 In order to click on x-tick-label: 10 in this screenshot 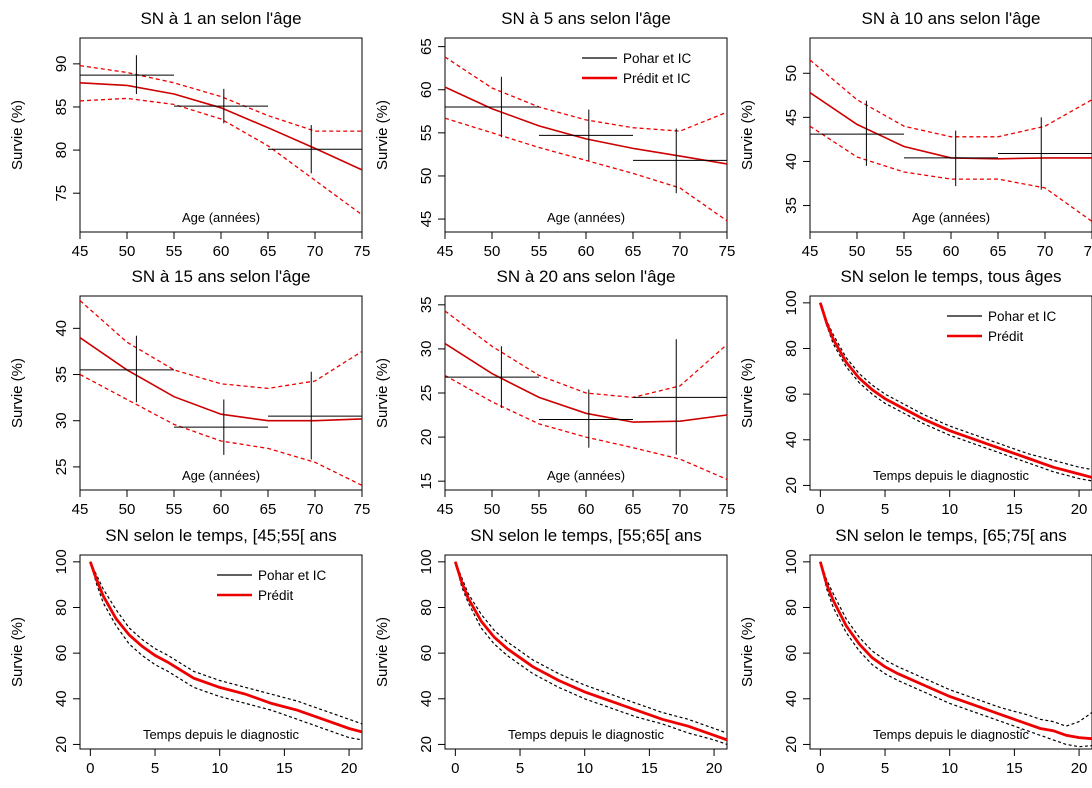, I will do `click(949, 768)`.